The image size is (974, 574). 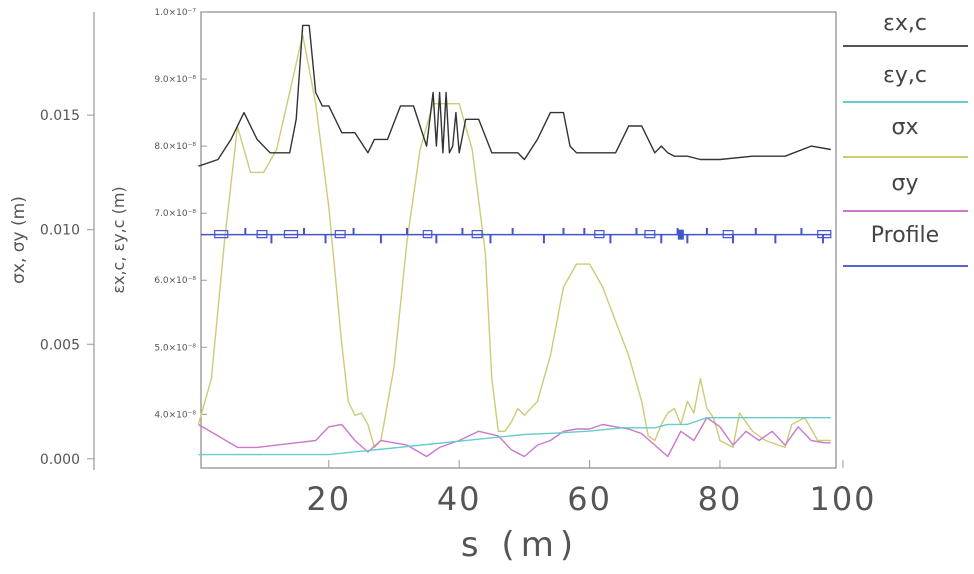 I want to click on series-line-εy,c, so click(x=514, y=436).